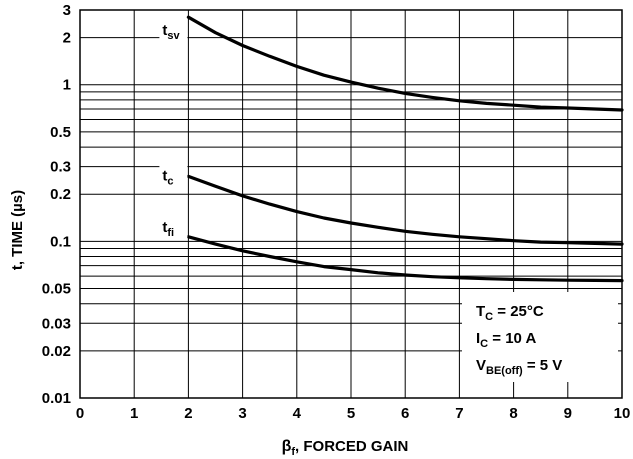 The image size is (633, 459). I want to click on y-tick-label: 0.1, so click(60, 241).